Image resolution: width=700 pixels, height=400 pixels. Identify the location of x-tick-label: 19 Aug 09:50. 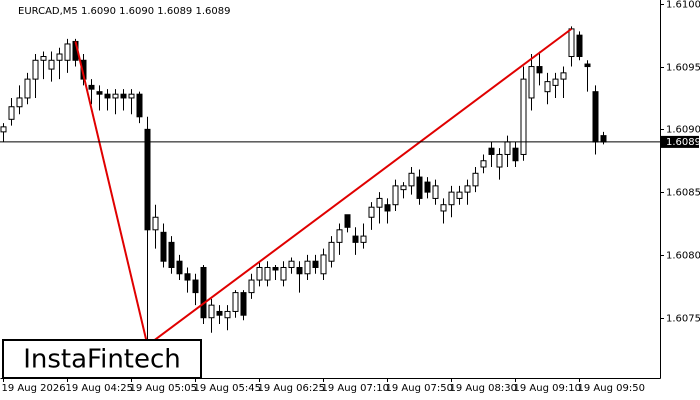
(611, 388).